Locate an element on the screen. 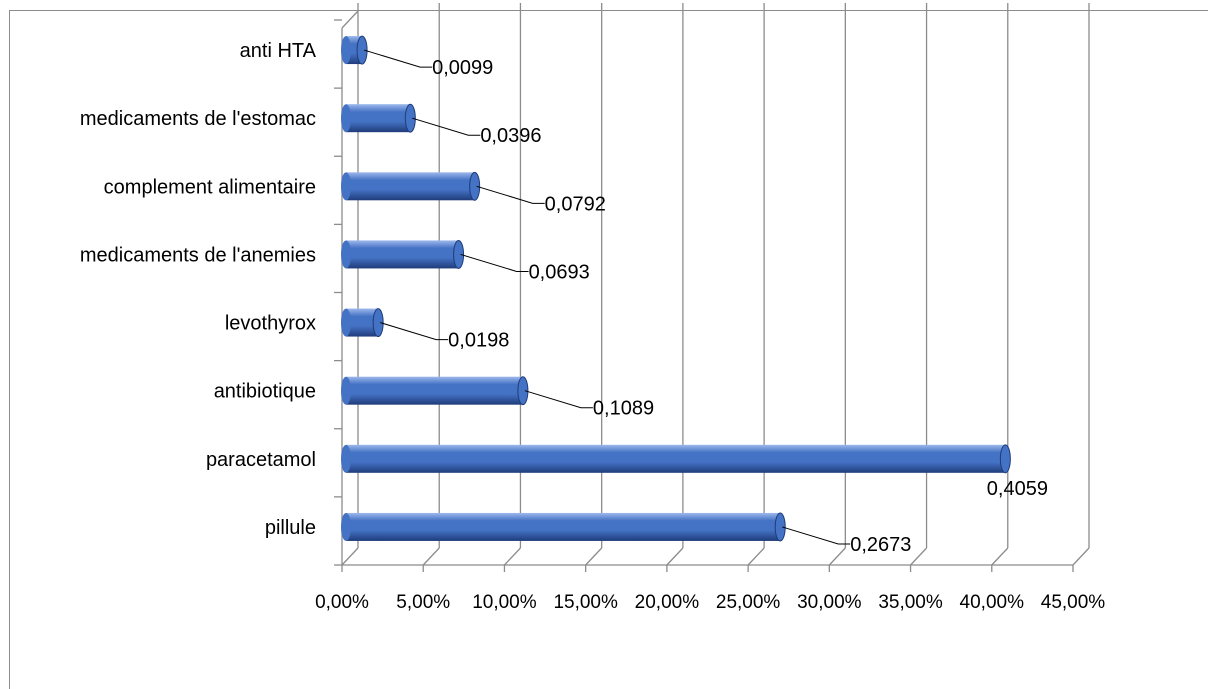  category-label: complement alimentaire is located at coordinates (210, 187).